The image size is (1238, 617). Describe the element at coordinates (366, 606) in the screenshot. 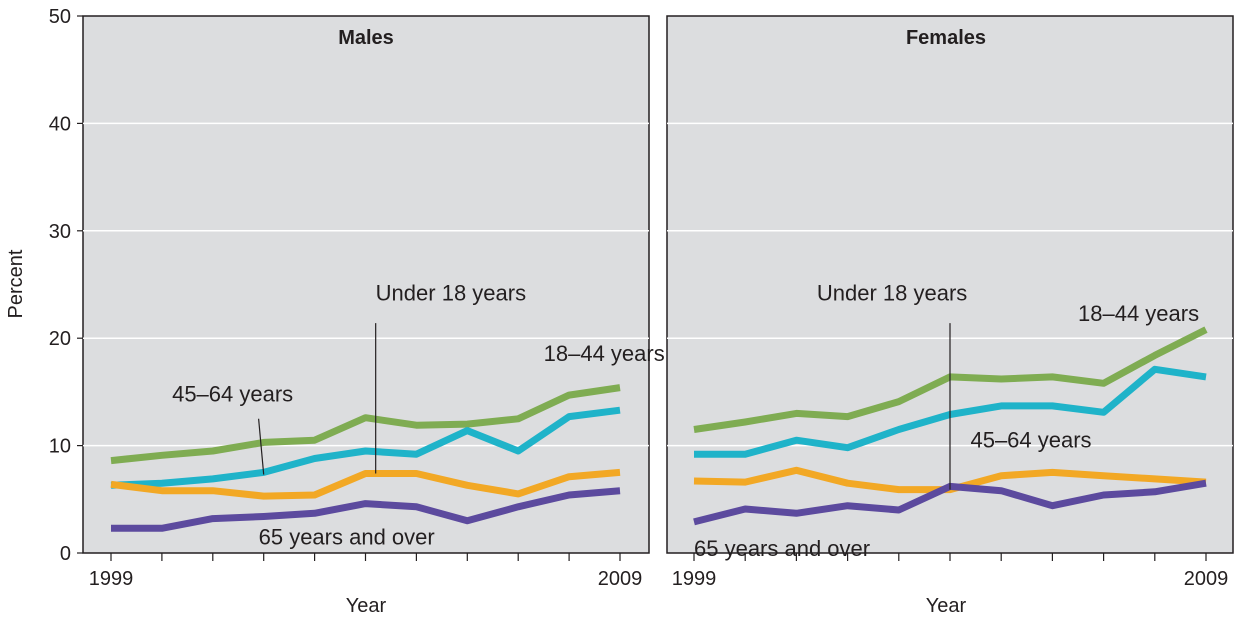

I see `males-x-axis-title: Year` at that location.